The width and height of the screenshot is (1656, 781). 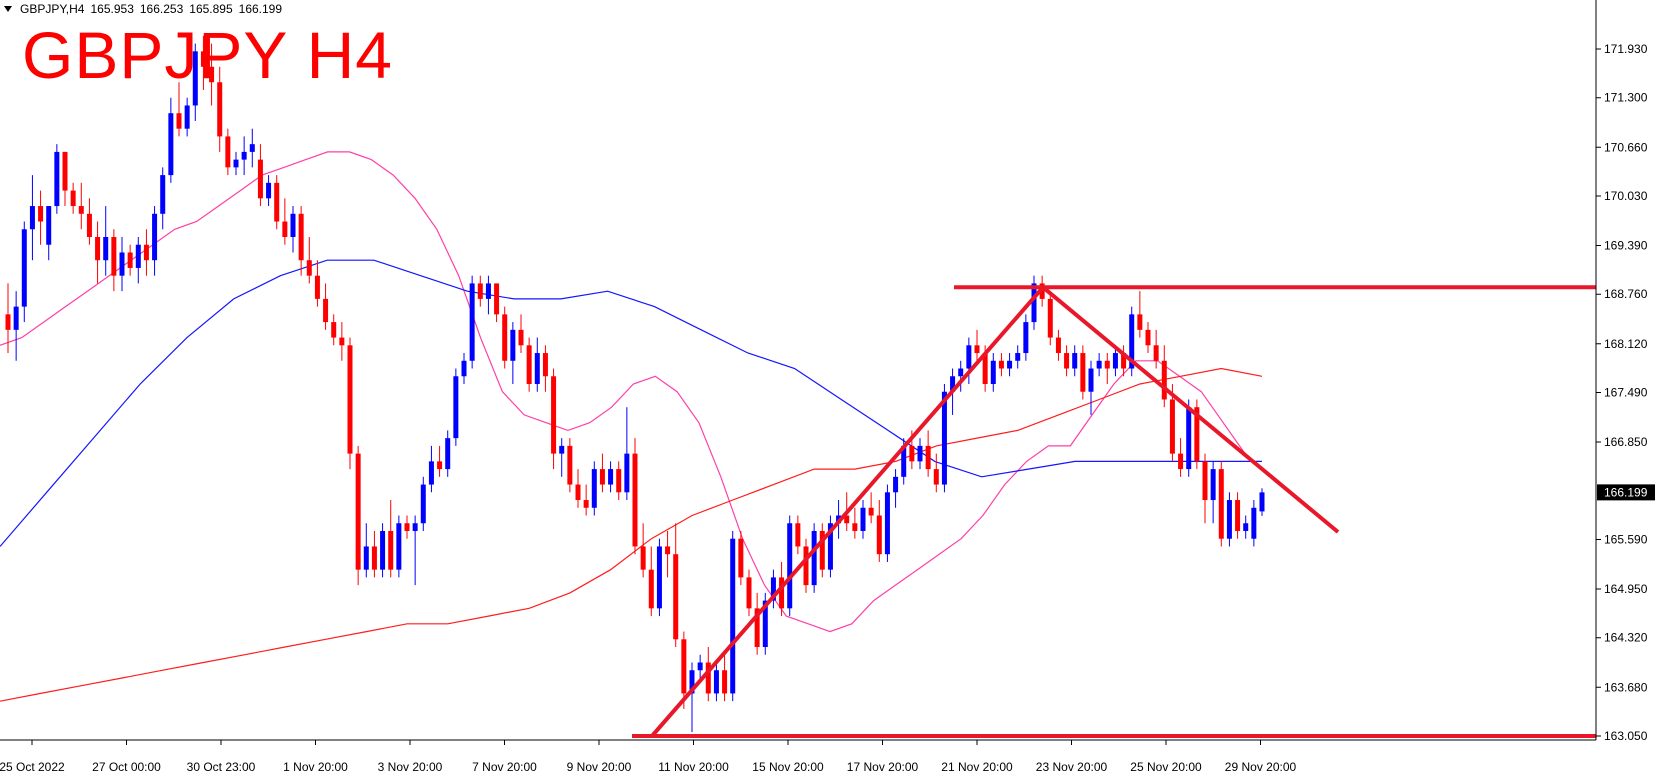 I want to click on time-tick-label: 15 Nov 20:00, so click(x=788, y=767).